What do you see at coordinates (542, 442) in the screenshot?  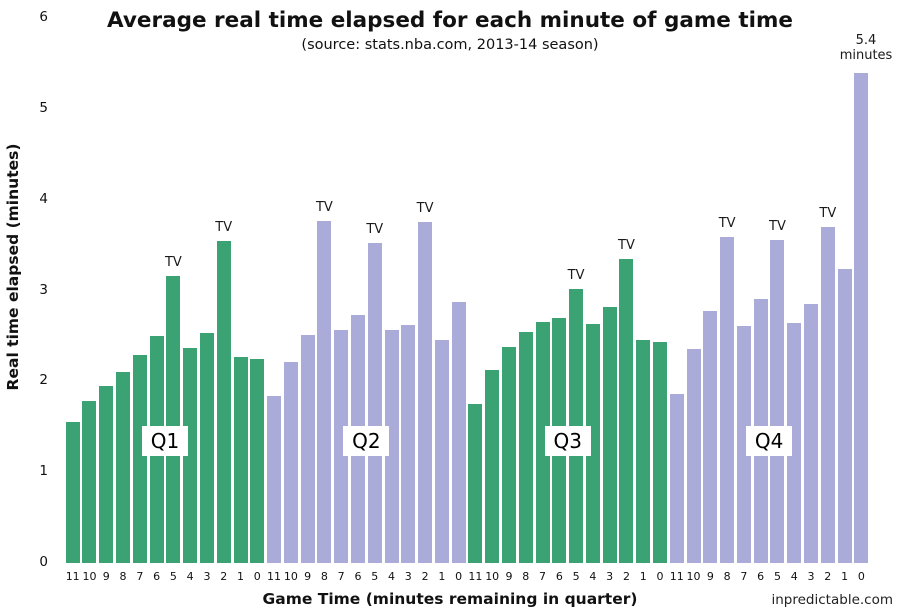 I see `bar-q3-min7` at bounding box center [542, 442].